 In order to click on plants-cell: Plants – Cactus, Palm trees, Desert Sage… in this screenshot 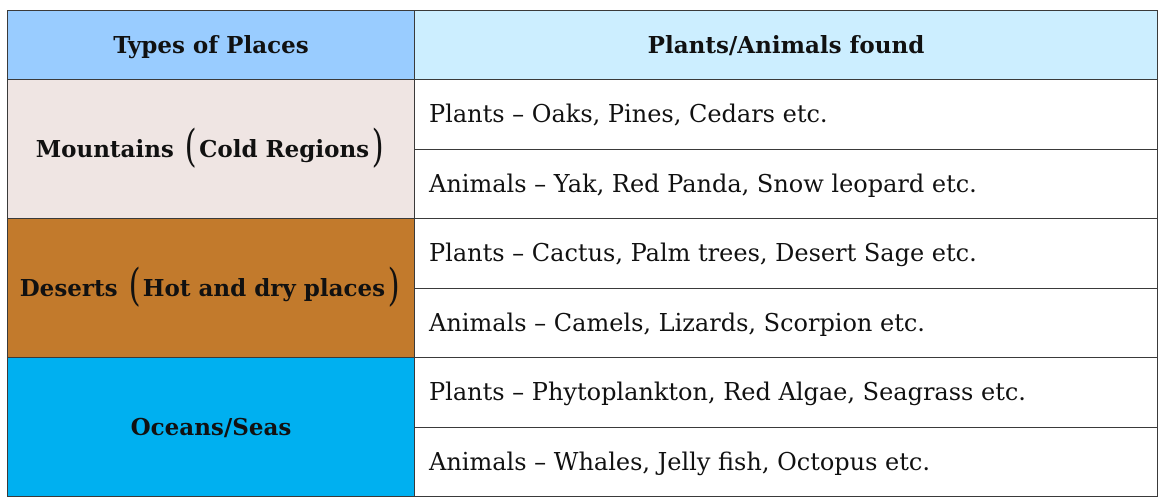, I will do `click(786, 253)`.